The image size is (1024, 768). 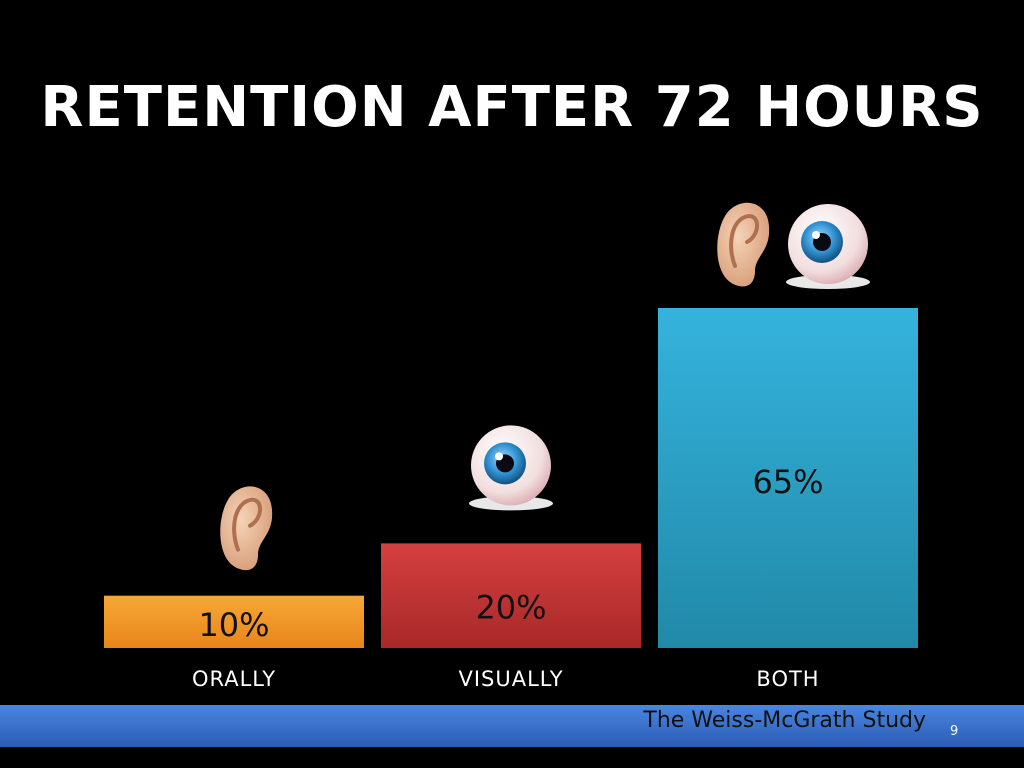 What do you see at coordinates (233, 625) in the screenshot?
I see `bar-value-label: 10%` at bounding box center [233, 625].